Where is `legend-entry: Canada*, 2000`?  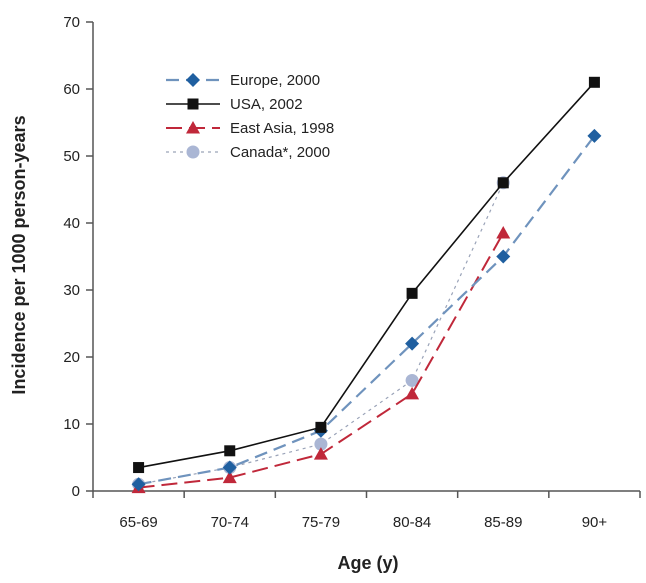
legend-entry: Canada*, 2000 is located at coordinates (248, 152).